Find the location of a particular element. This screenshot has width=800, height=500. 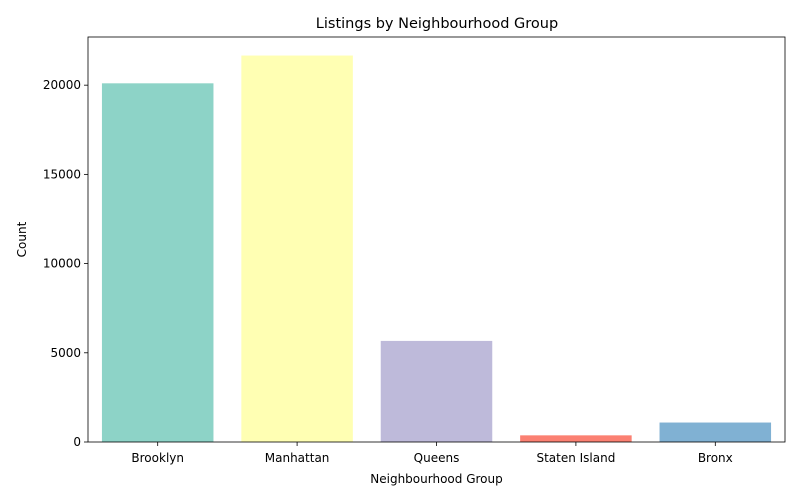

x-tick-label: Staten Island is located at coordinates (575, 458).